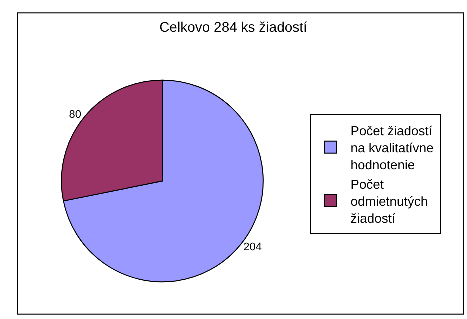  What do you see at coordinates (234, 27) in the screenshot?
I see `chart-title: Celkovo 284 ks žiadostí` at bounding box center [234, 27].